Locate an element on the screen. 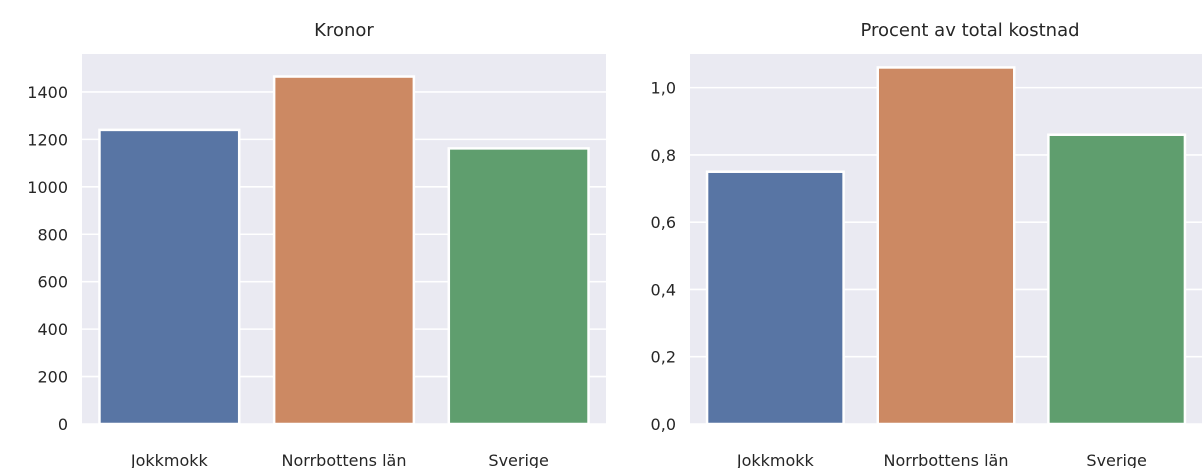 This screenshot has width=1202, height=468. right-xtick-label: Jokkmokk is located at coordinates (775, 459).